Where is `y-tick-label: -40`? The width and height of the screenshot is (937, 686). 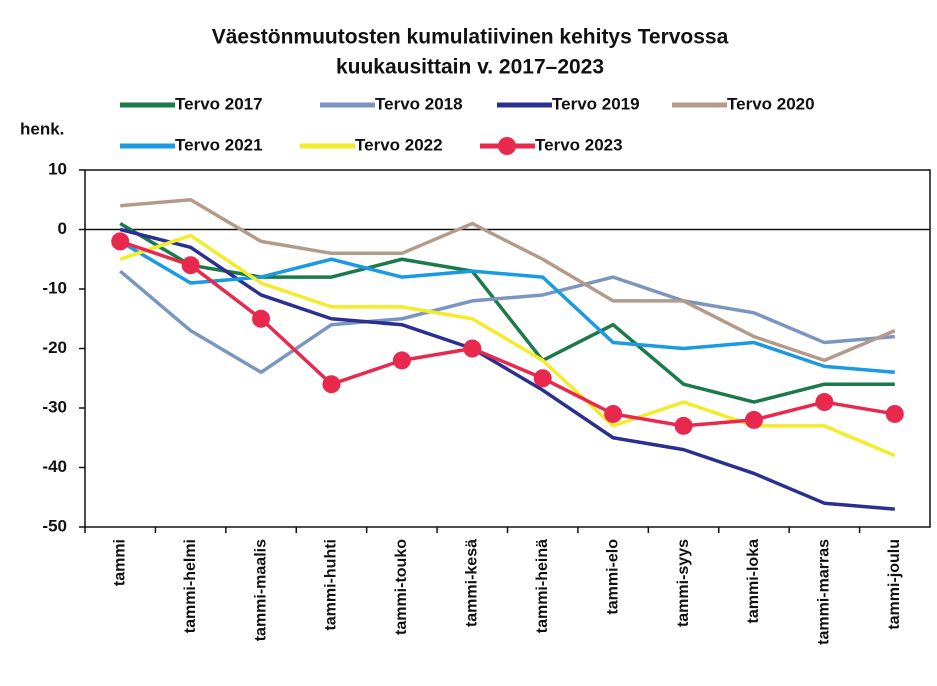 y-tick-label: -40 is located at coordinates (54, 466).